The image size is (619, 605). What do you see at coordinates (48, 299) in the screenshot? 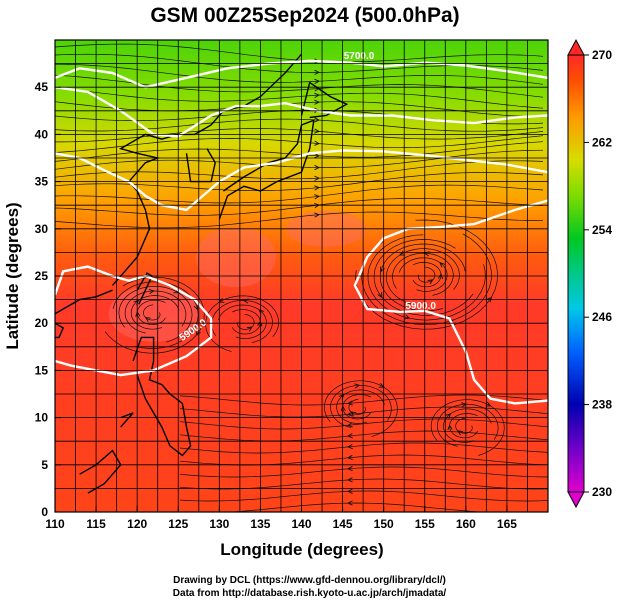
I see `y-axis-ticks: 0 5 10 15 20 25 30 35 40 45` at bounding box center [48, 299].